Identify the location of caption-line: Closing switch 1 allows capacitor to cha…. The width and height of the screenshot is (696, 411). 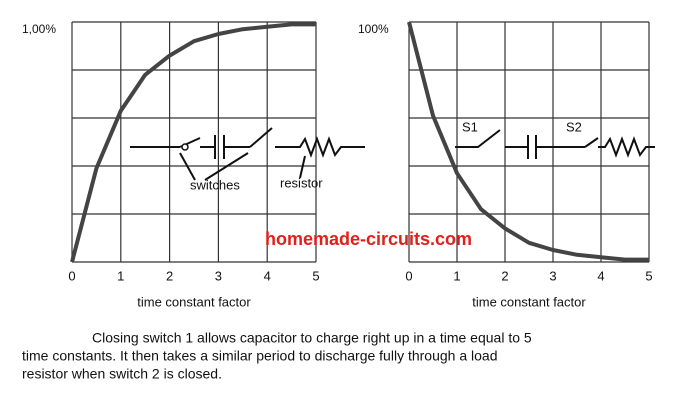
(312, 338).